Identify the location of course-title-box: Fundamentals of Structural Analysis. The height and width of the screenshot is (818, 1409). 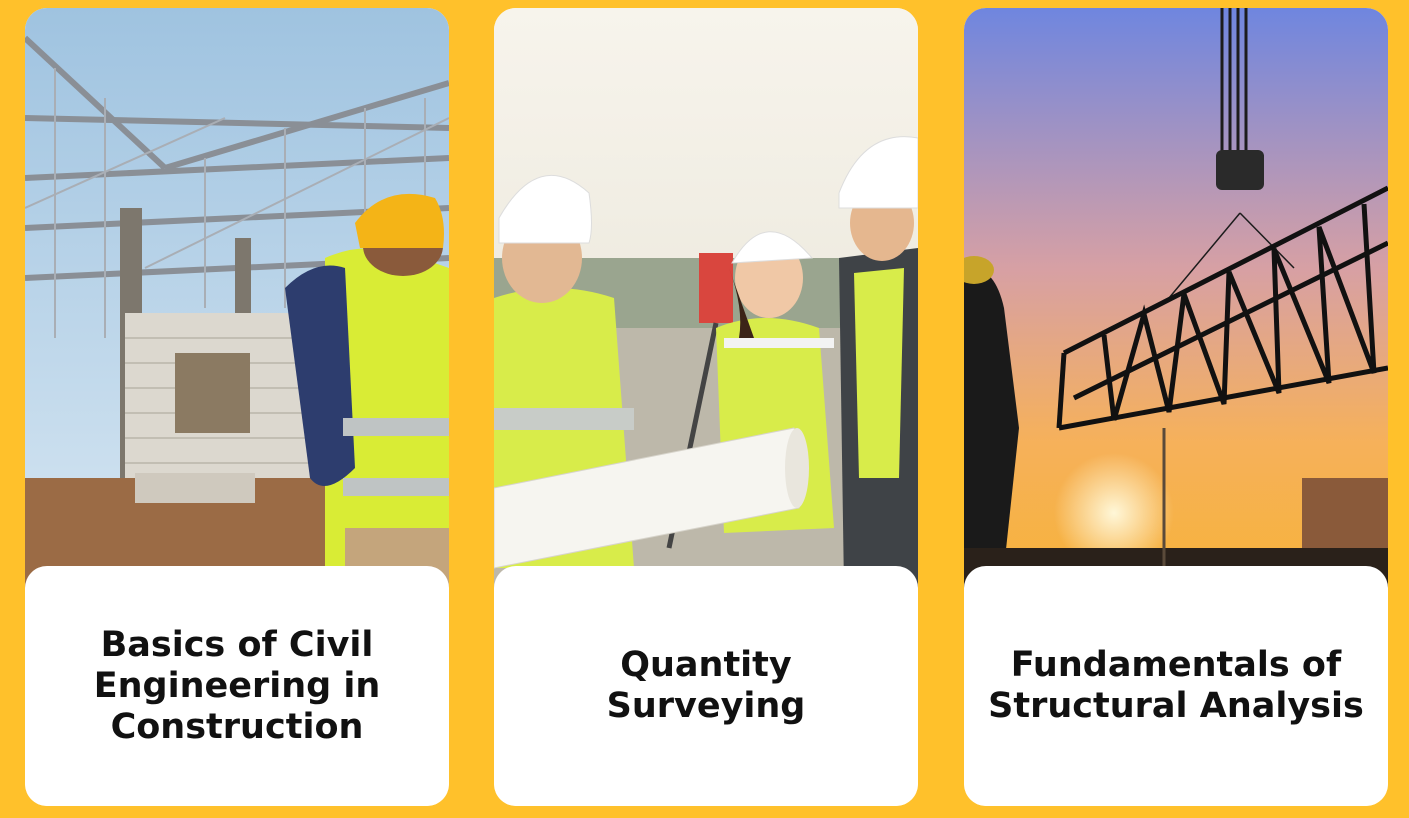
(1176, 686).